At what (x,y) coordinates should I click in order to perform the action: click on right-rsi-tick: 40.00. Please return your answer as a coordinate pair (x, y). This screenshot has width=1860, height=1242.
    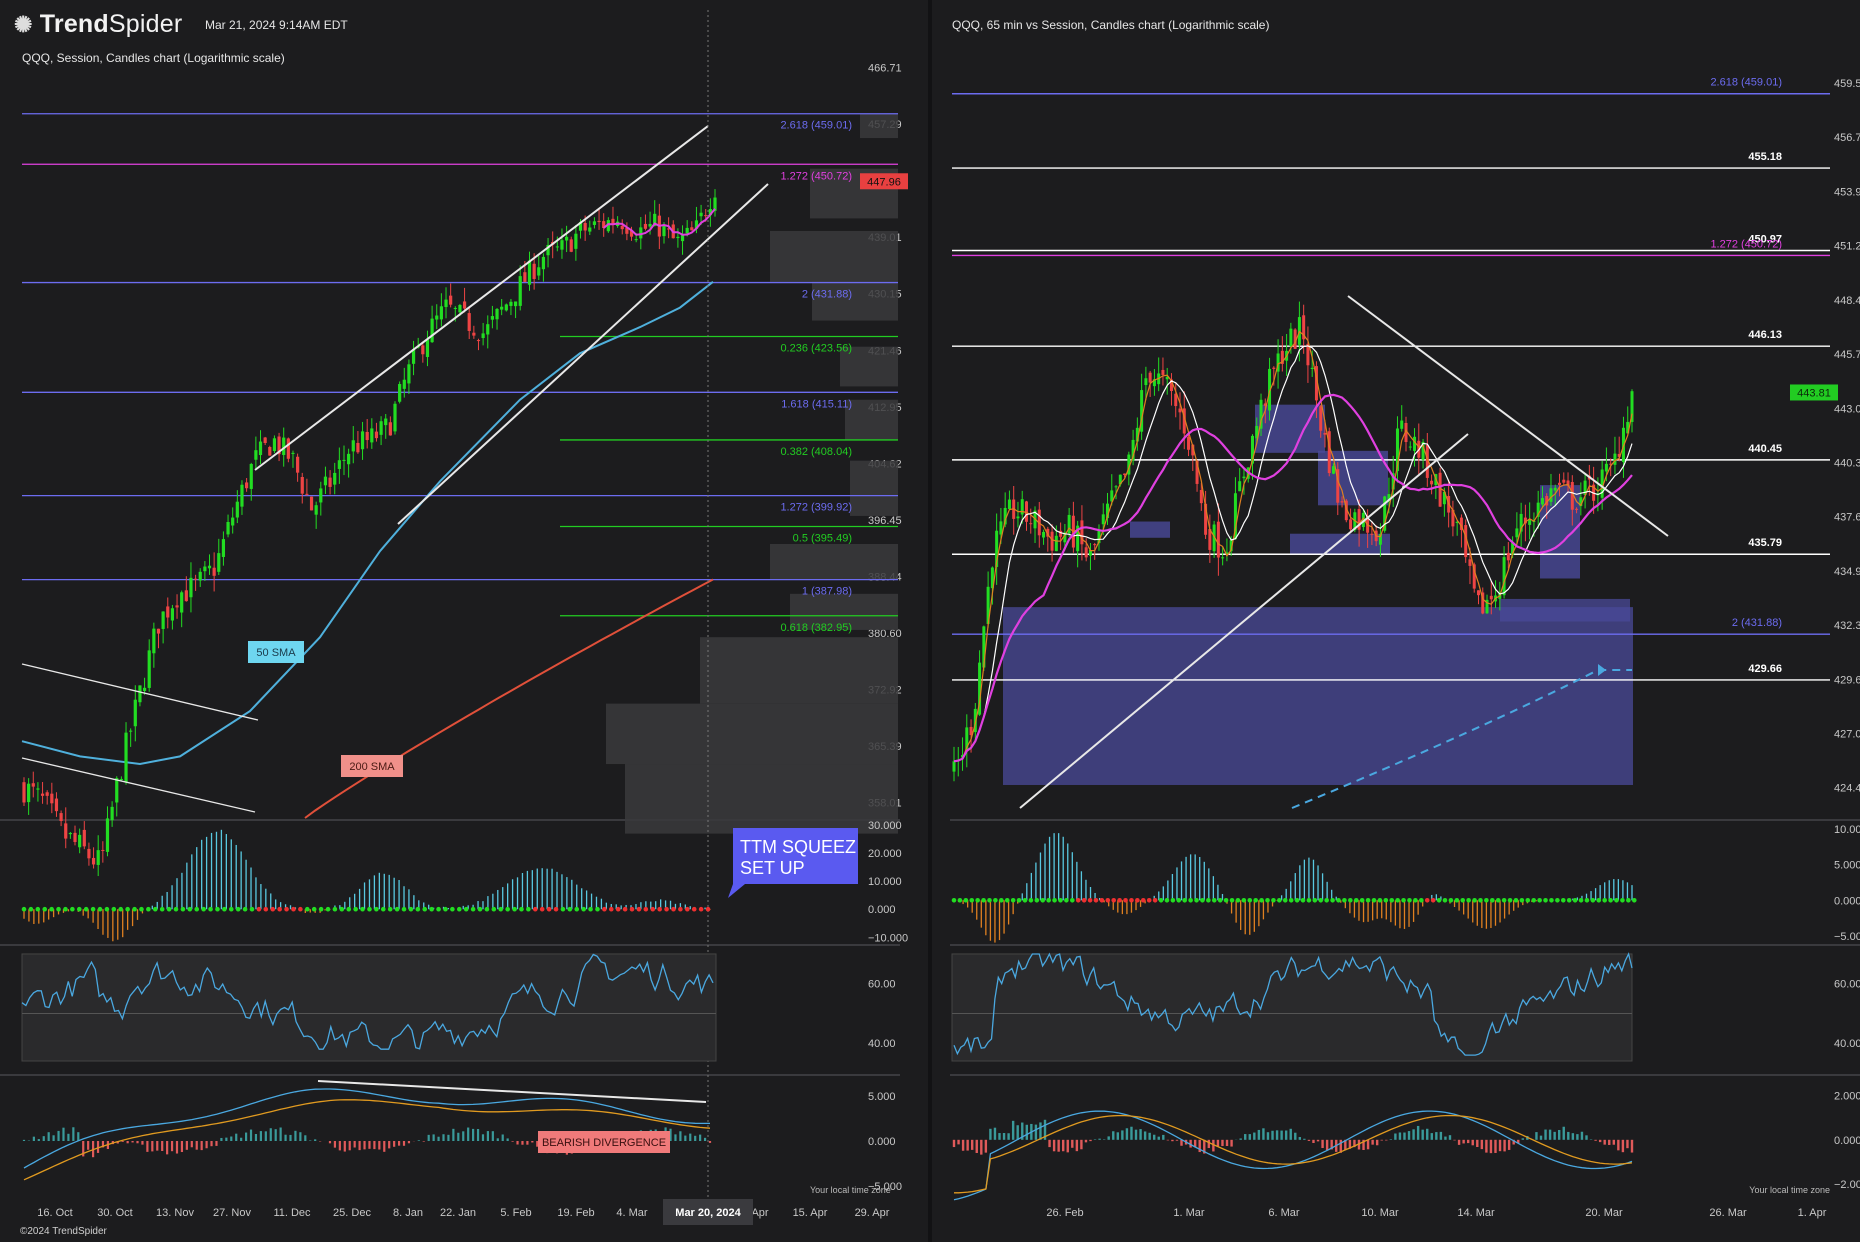
    Looking at the image, I should click on (1847, 1044).